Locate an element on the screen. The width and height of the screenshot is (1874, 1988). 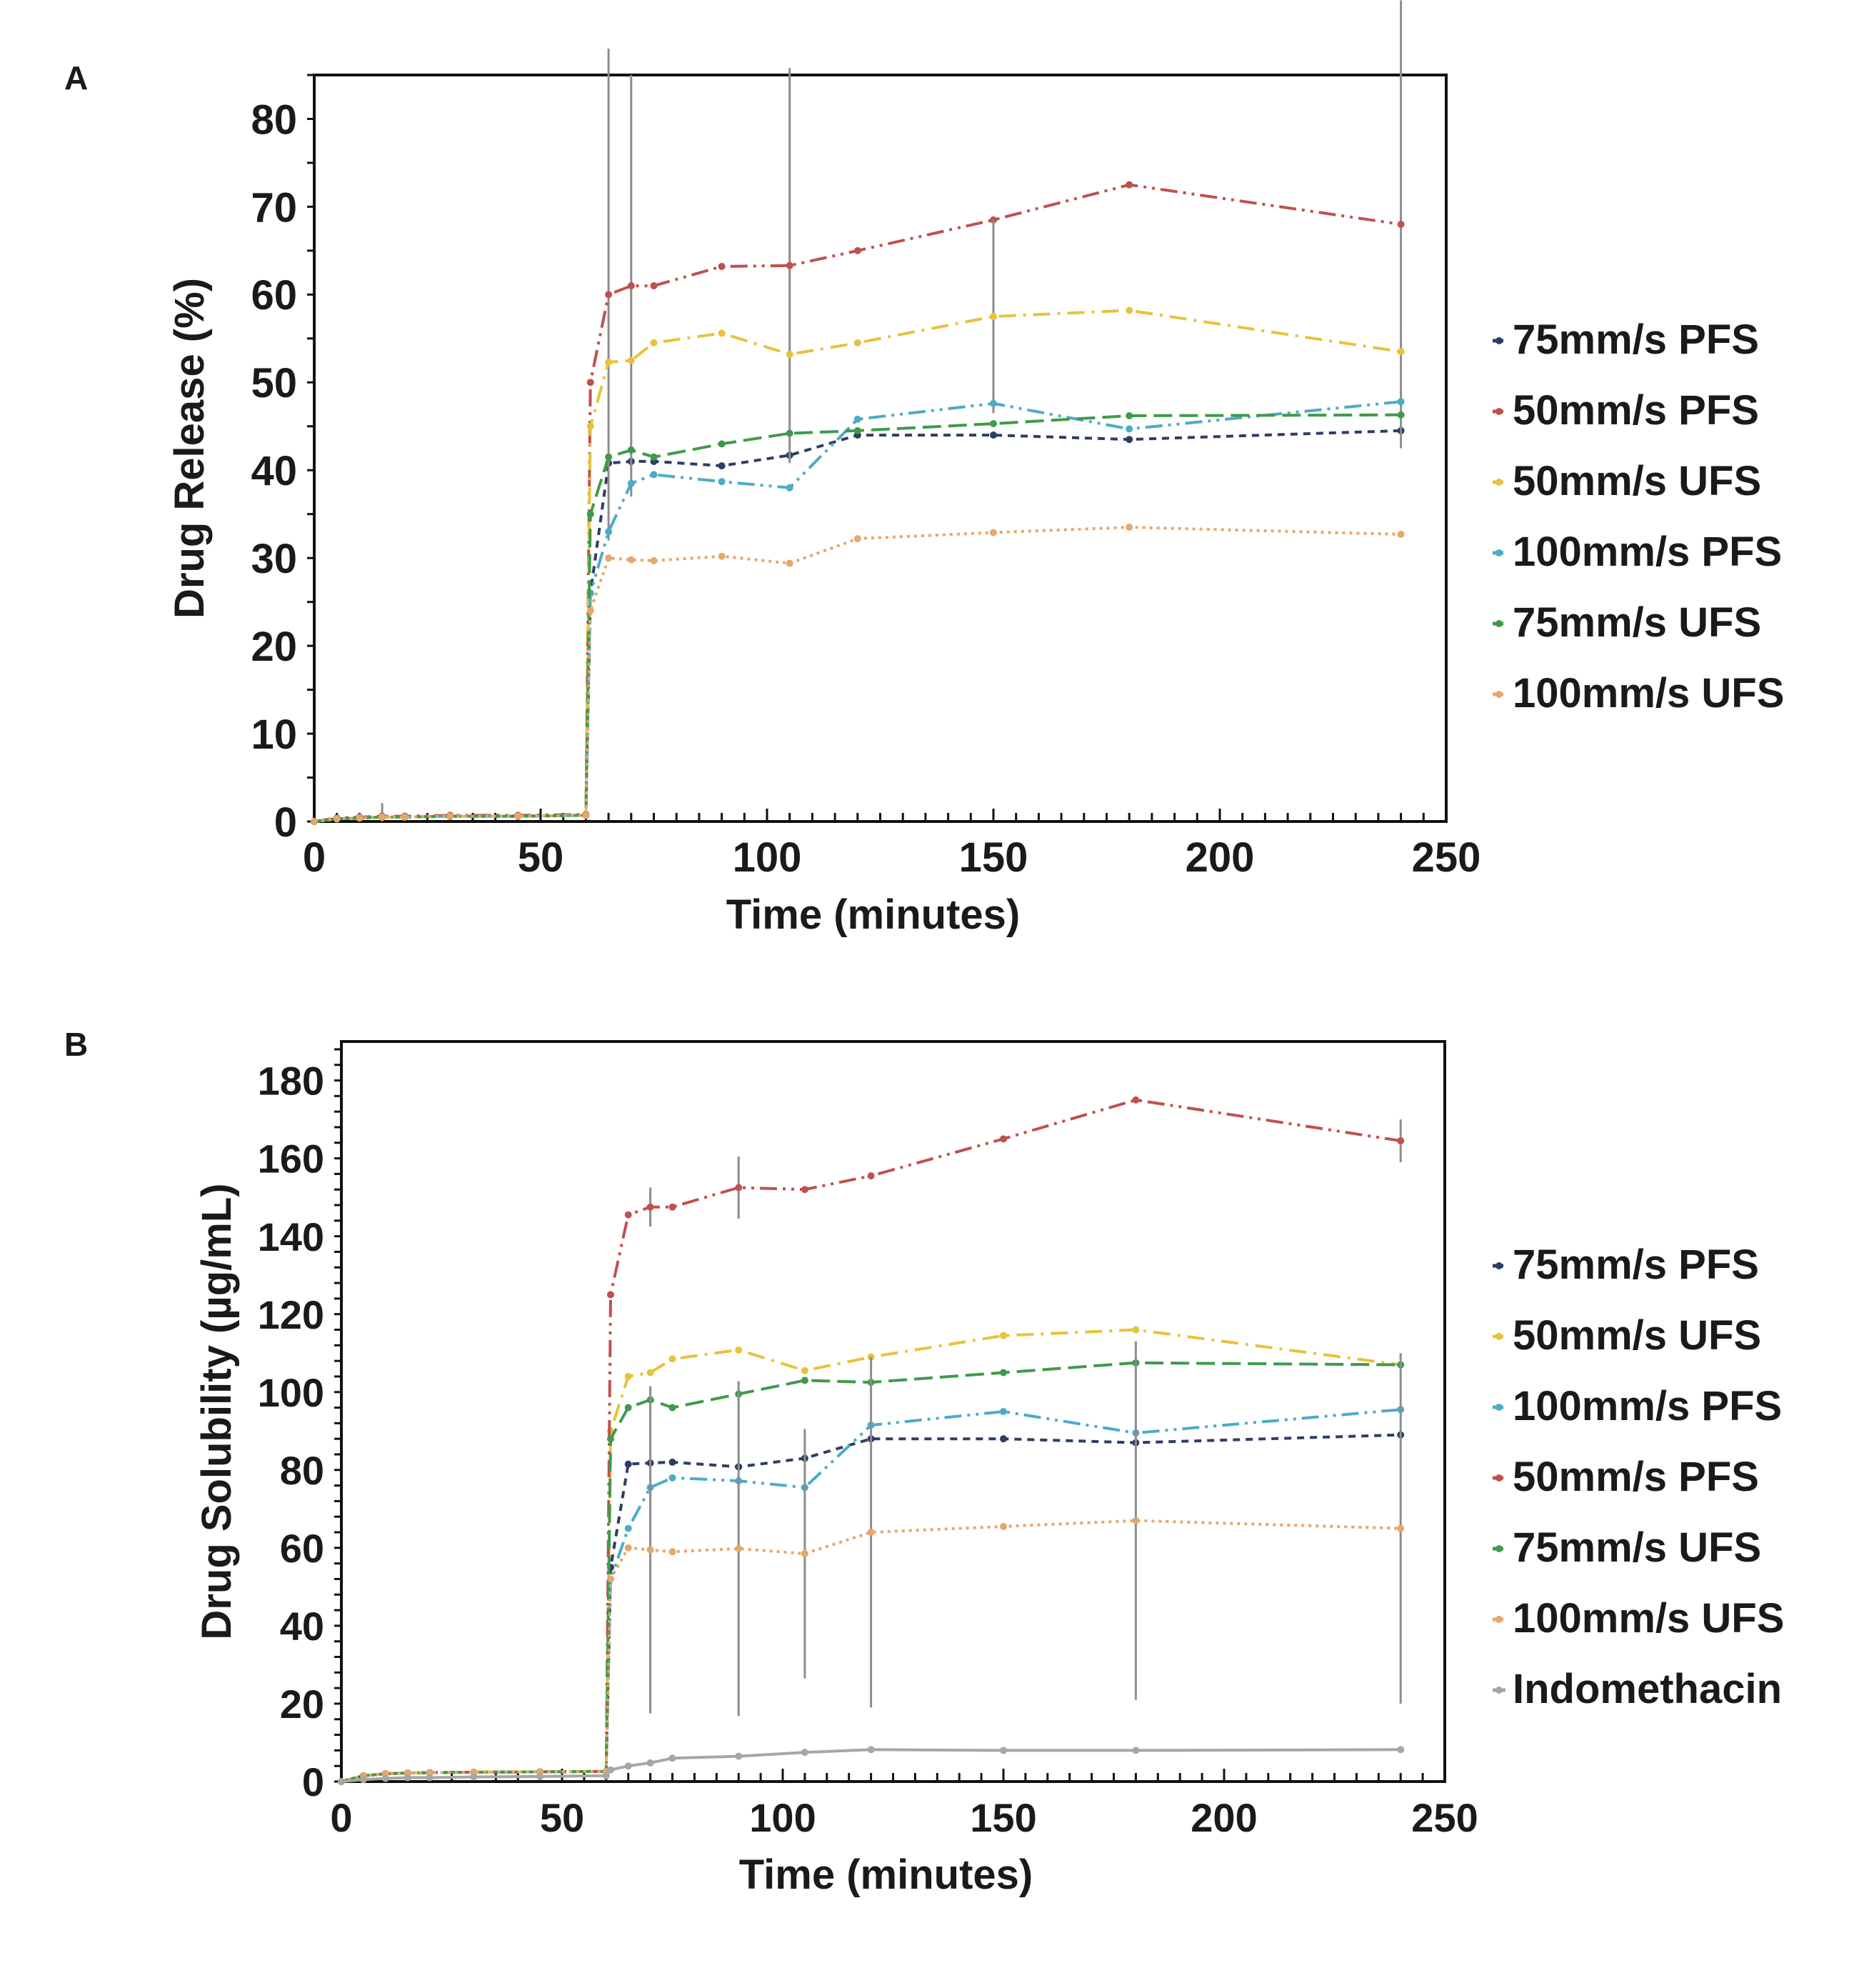
panel-label: A is located at coordinates (76, 77).